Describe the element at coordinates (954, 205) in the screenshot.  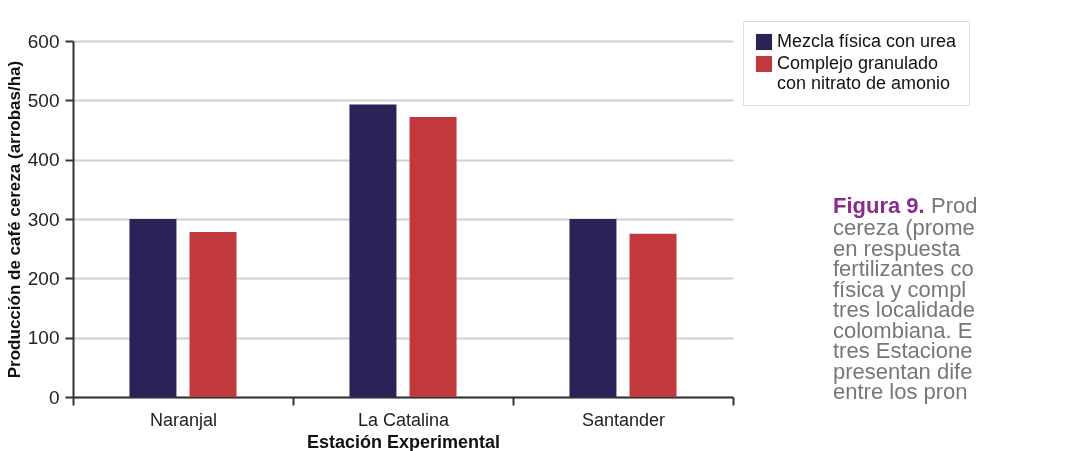
I see `text: Prod` at that location.